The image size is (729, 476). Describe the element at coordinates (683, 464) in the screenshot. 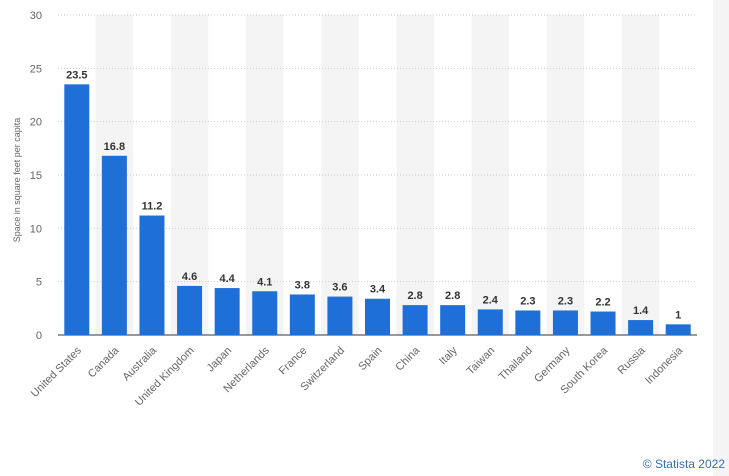

I see `statista-credit: © Statista 2022` at that location.